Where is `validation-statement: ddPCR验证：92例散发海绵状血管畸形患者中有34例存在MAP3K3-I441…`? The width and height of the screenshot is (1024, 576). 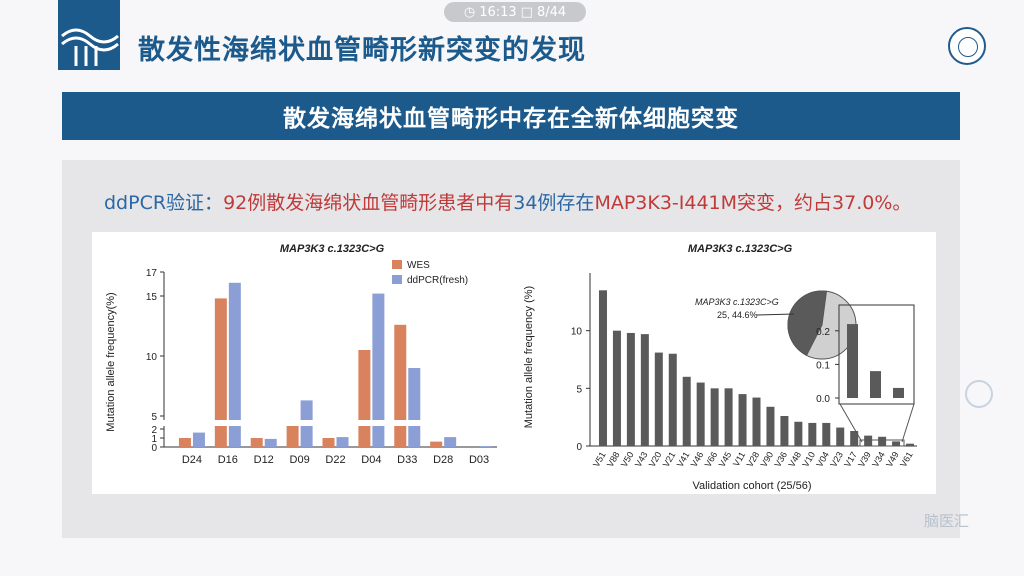 validation-statement: ddPCR验证：92例散发海绵状血管畸形患者中有34例存在MAP3K3-I441… is located at coordinates (507, 201).